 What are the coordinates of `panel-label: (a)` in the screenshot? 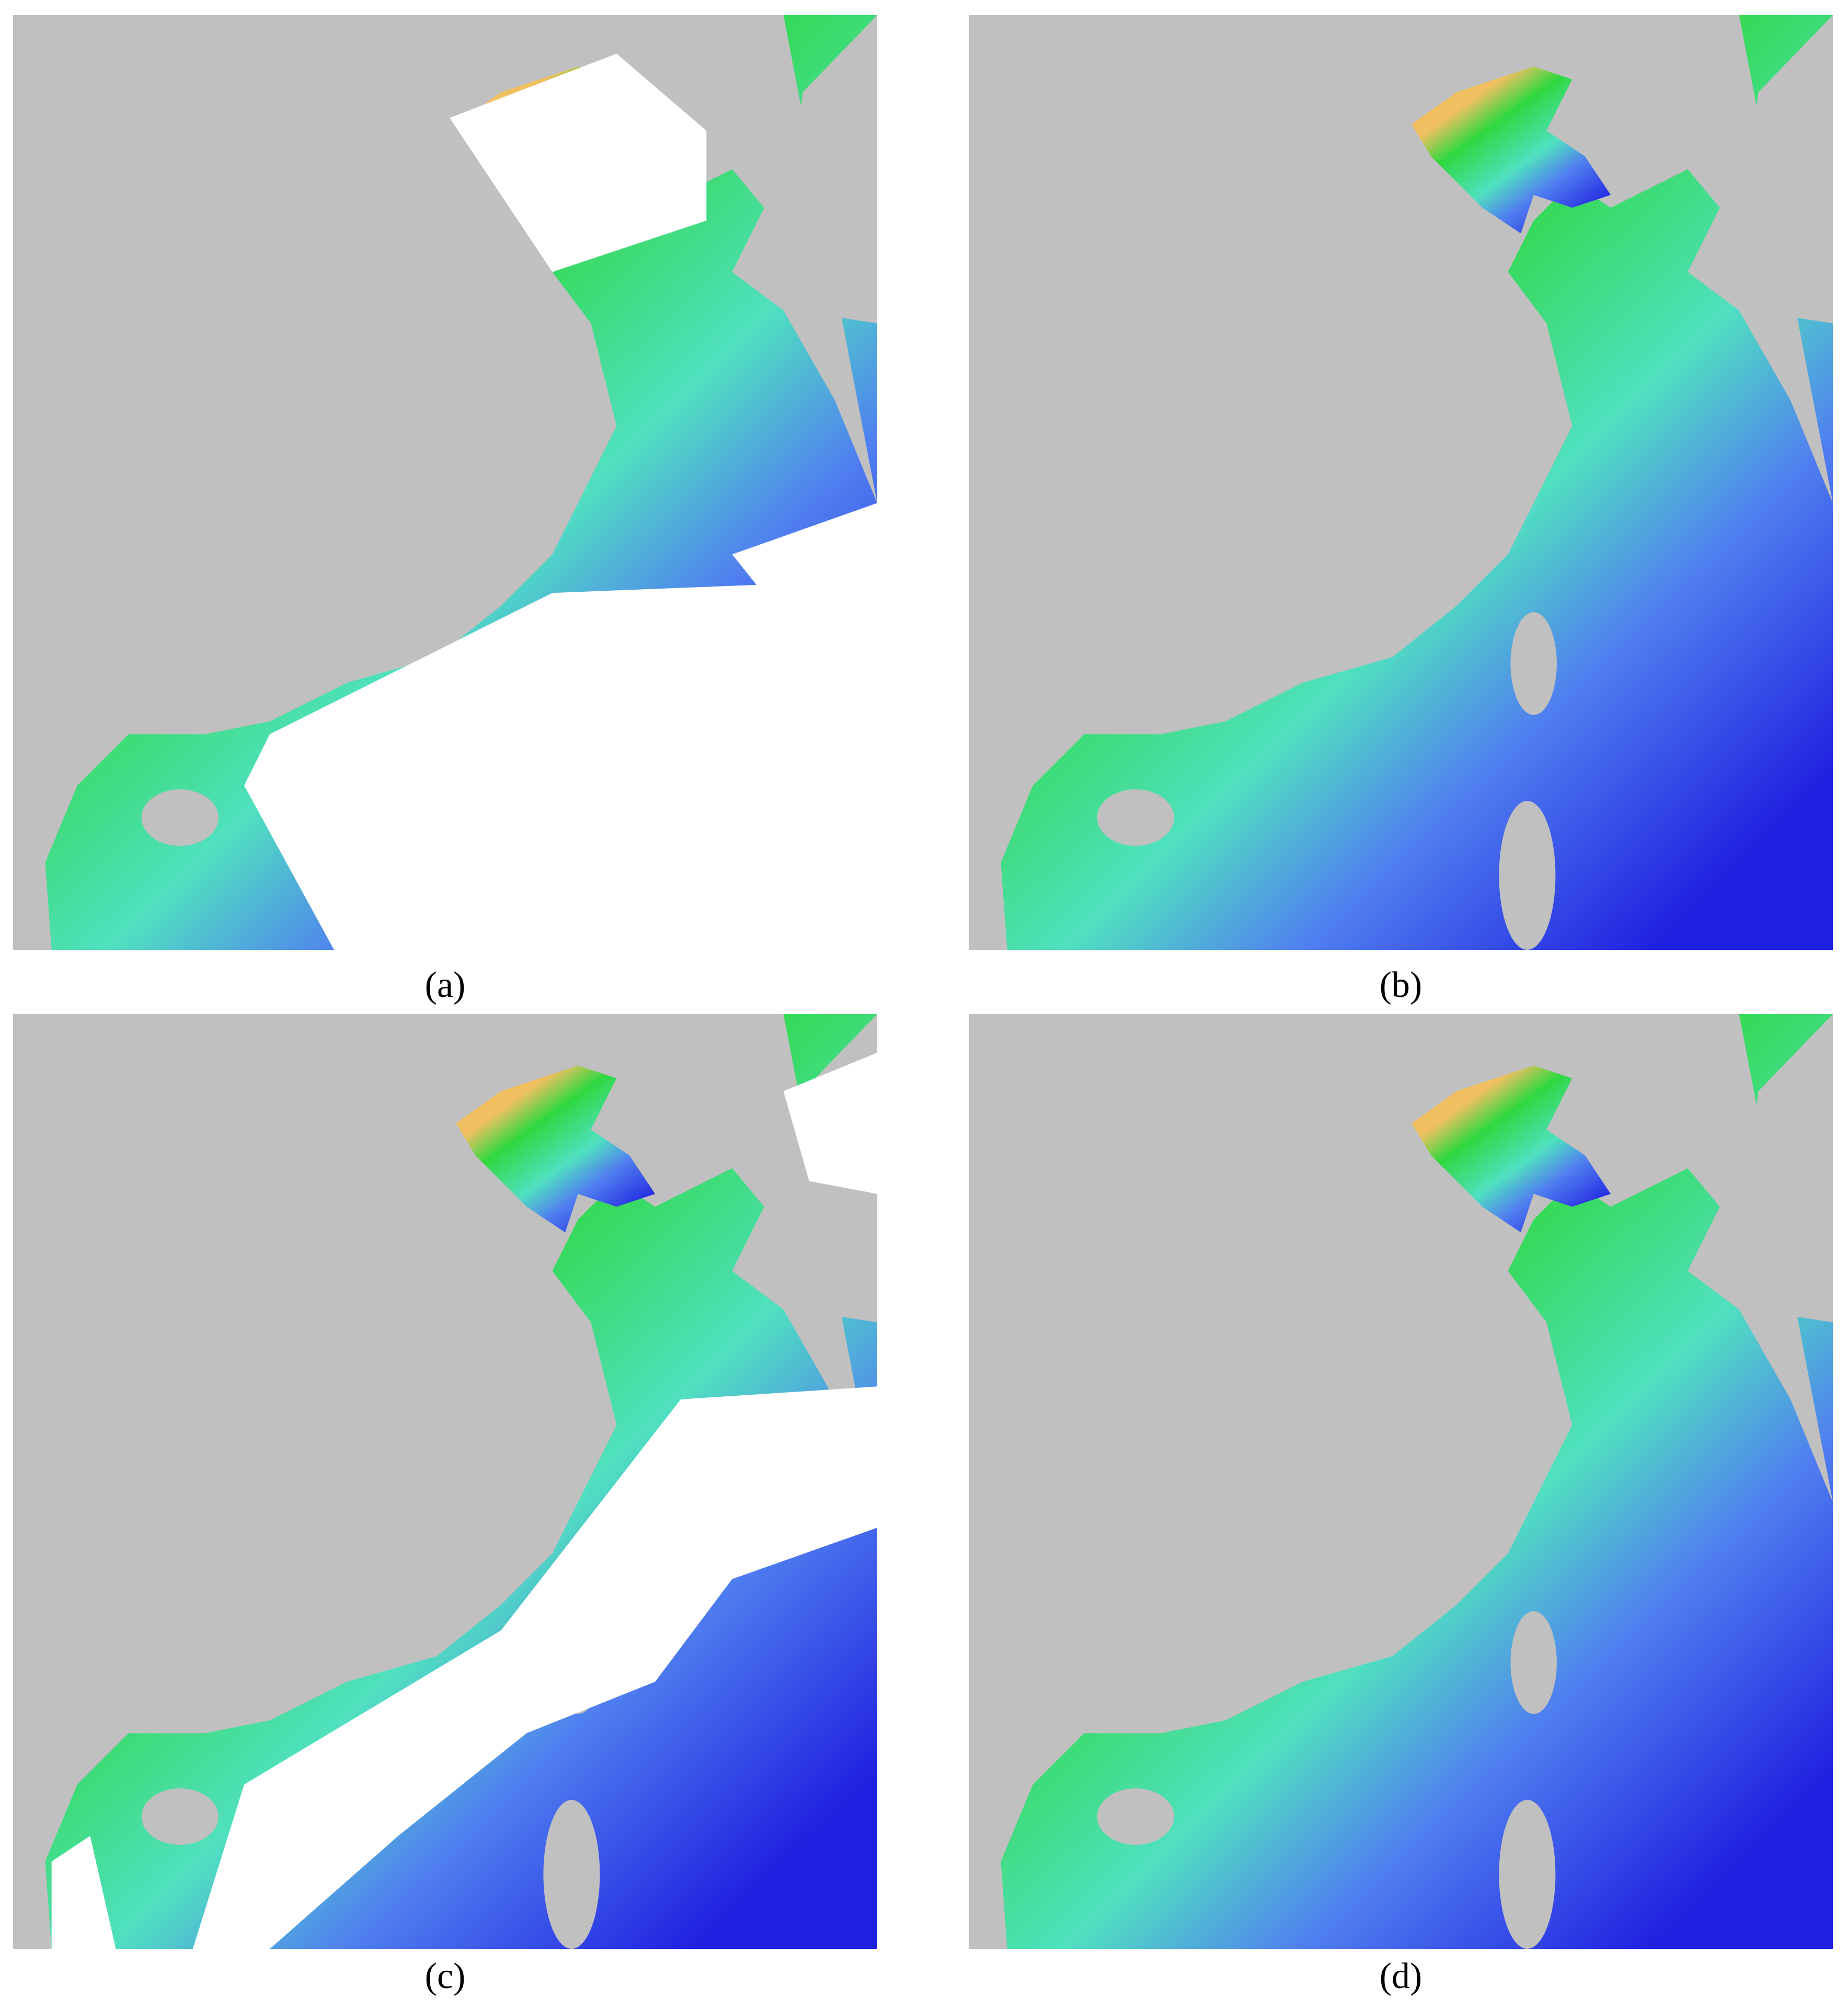 It's located at (445, 985).